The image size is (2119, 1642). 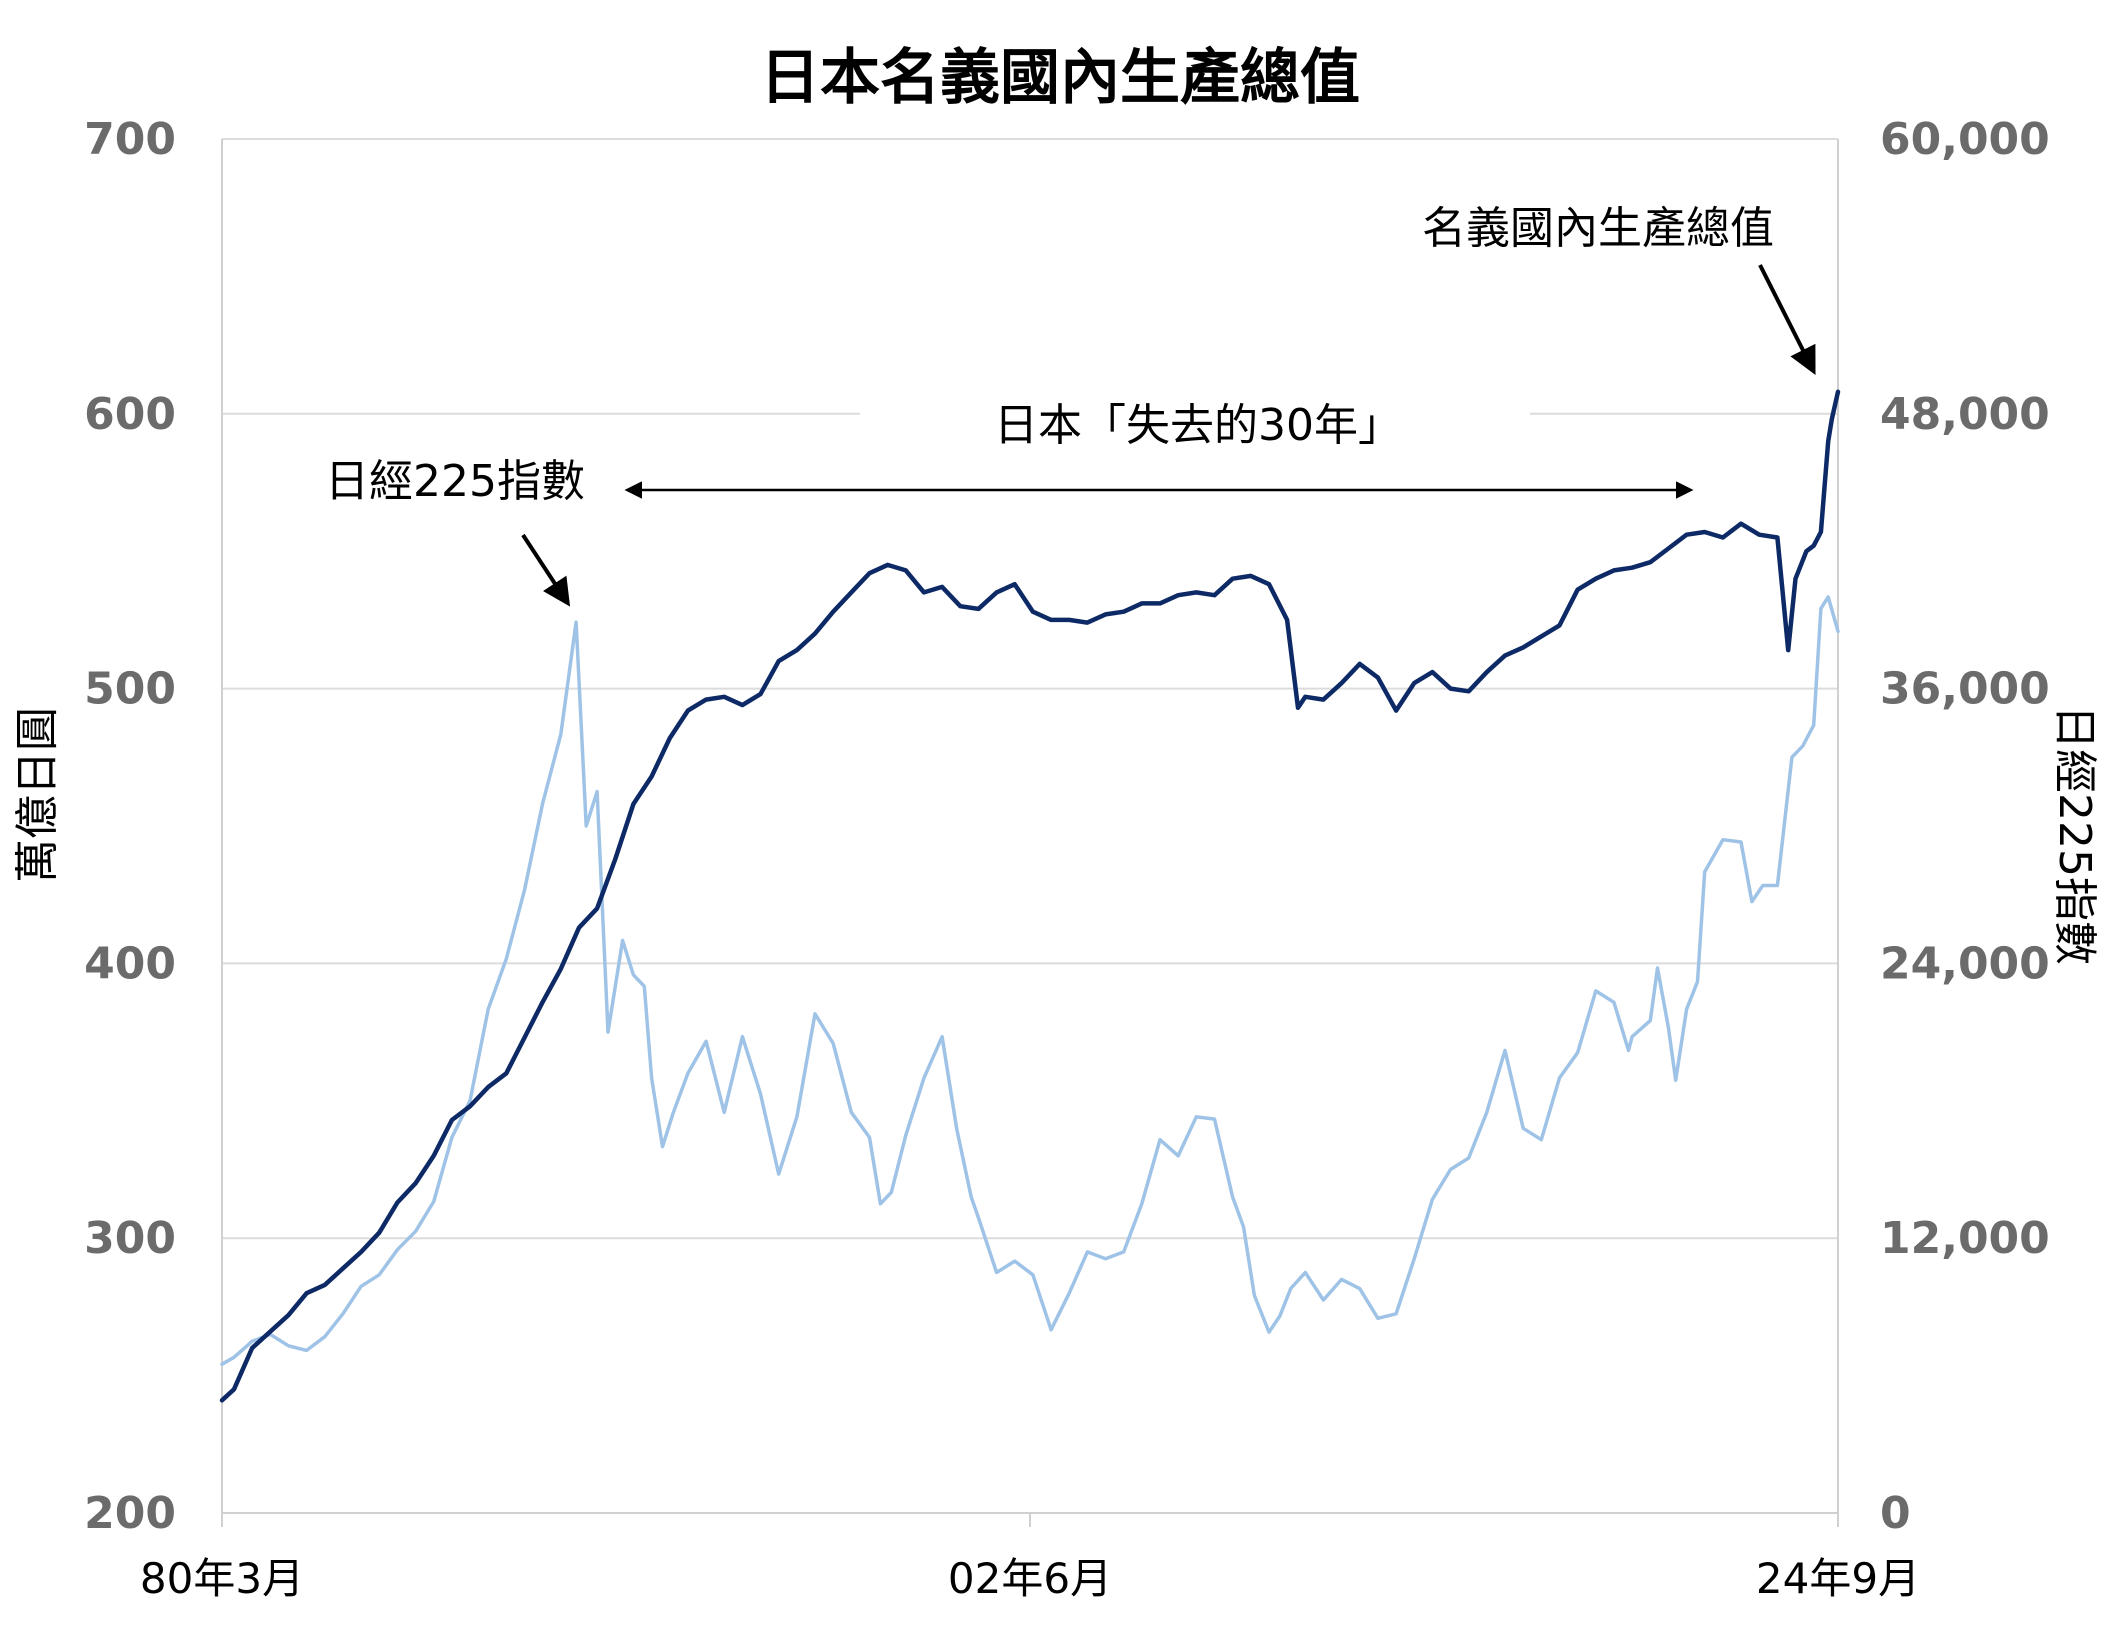 I want to click on y-tick-label-right: 24,000, so click(x=1965, y=963).